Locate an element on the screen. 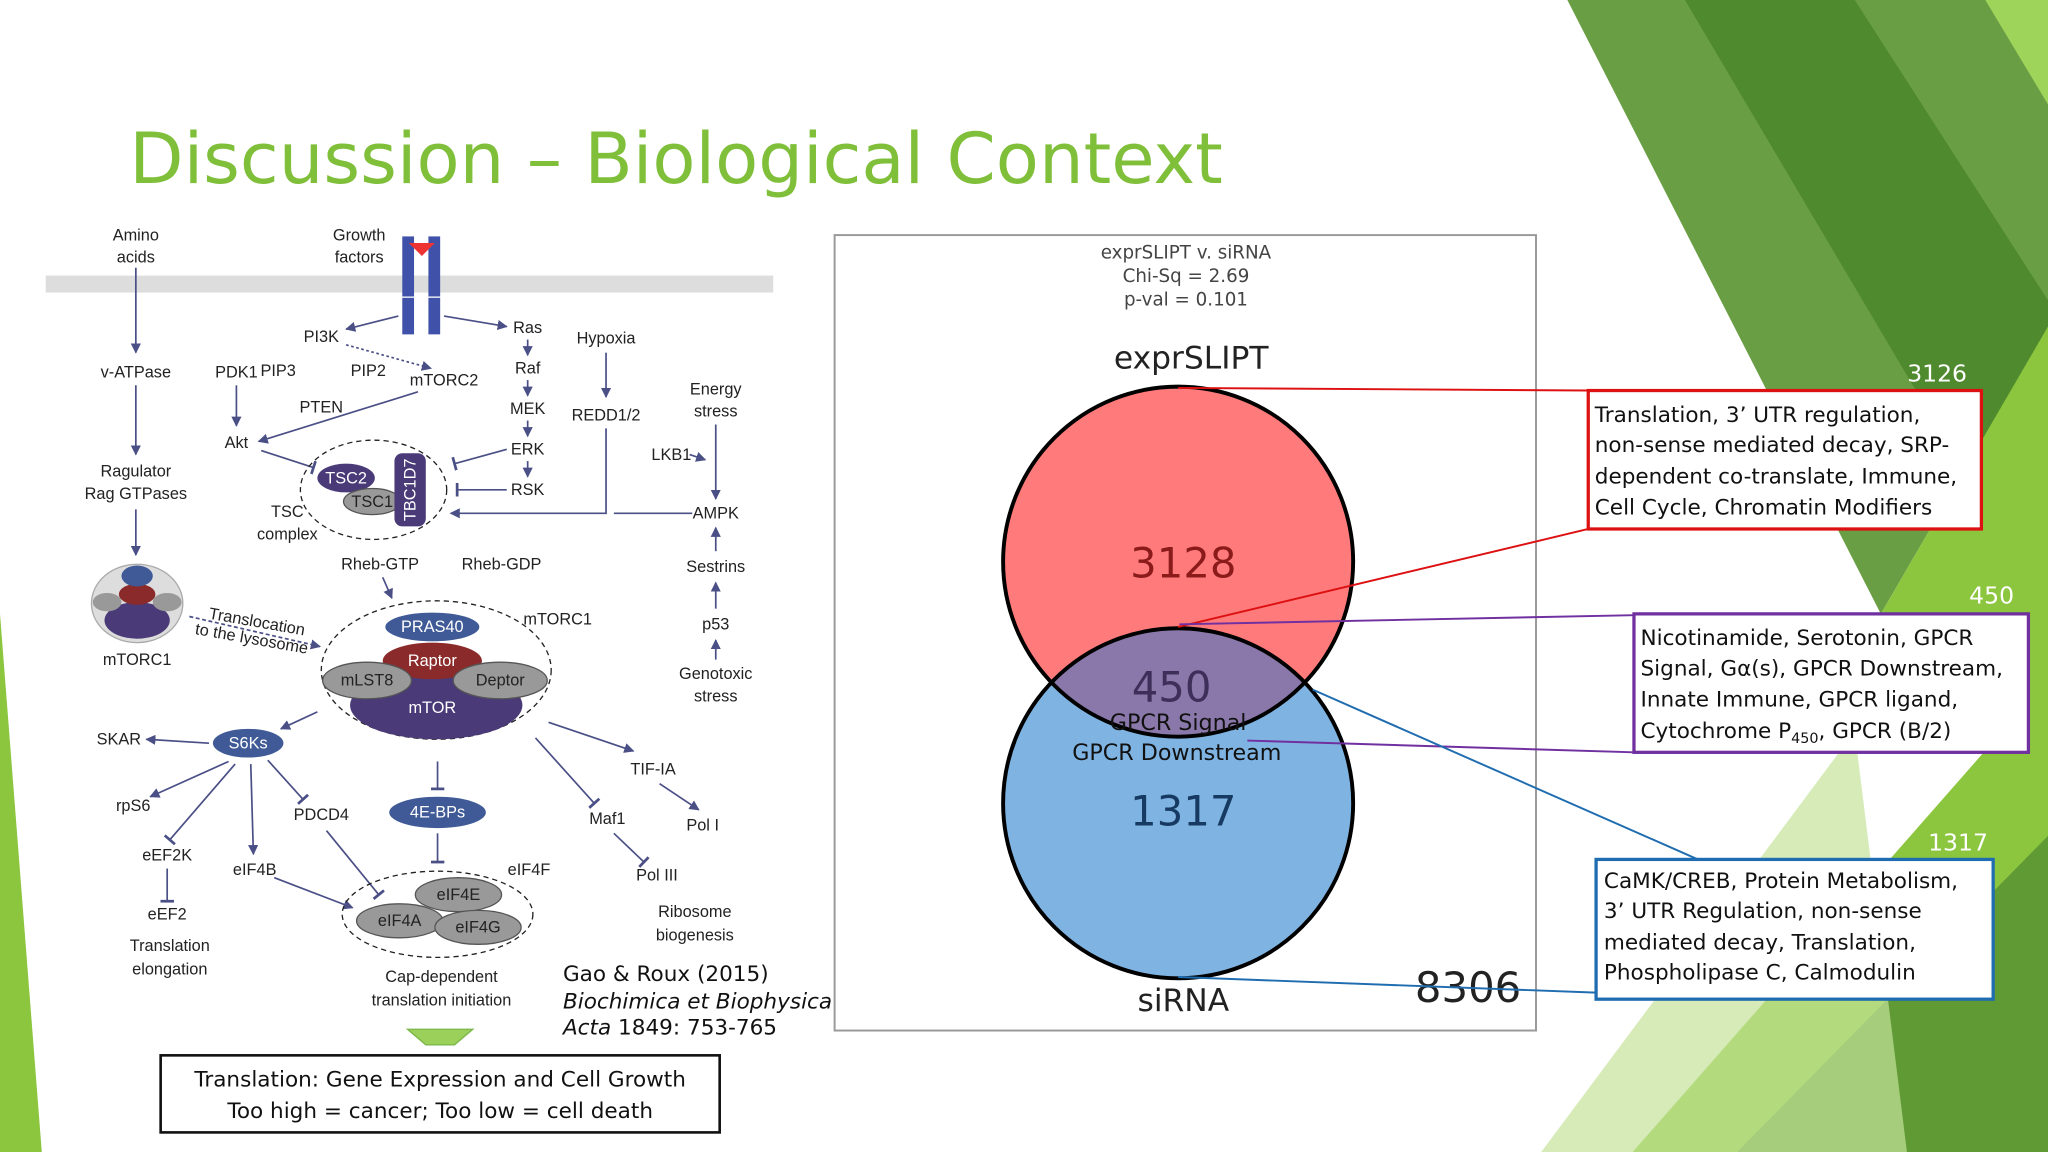  label: v-ATPase is located at coordinates (136, 372).